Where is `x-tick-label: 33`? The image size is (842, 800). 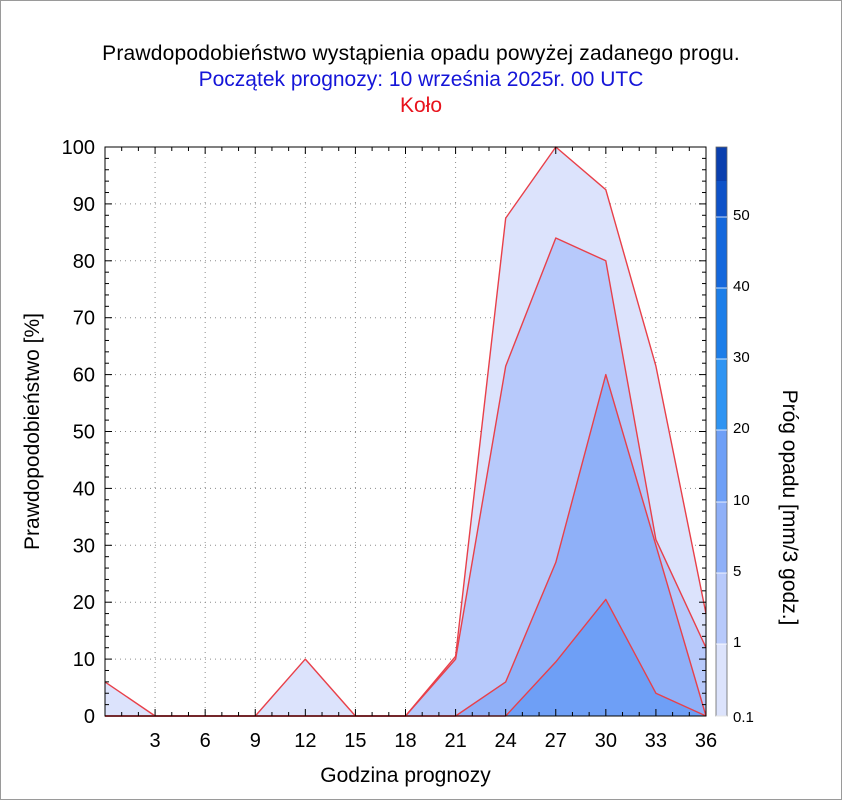 x-tick-label: 33 is located at coordinates (656, 741).